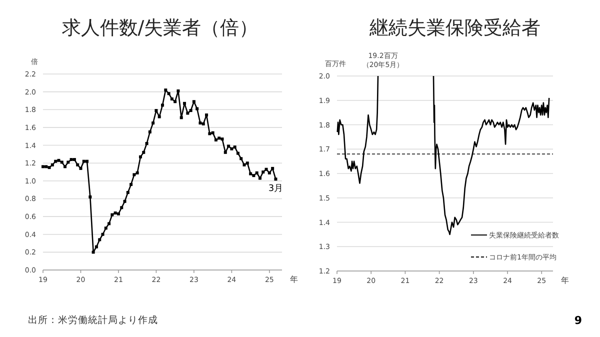  Describe the element at coordinates (454, 28) in the screenshot. I see `chart-title: 継続失業保険受給者` at that location.